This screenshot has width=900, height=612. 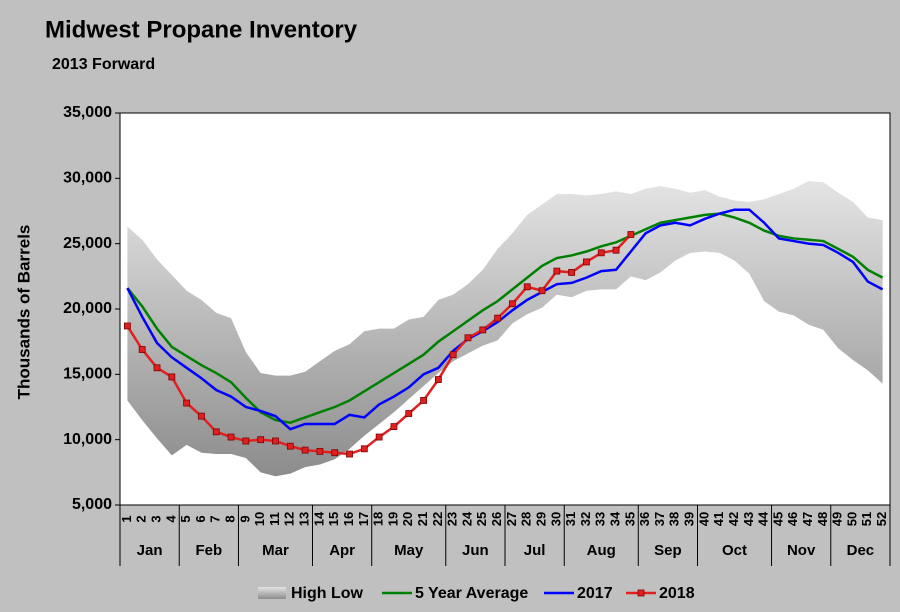 I want to click on month-label: Mar, so click(x=275, y=550).